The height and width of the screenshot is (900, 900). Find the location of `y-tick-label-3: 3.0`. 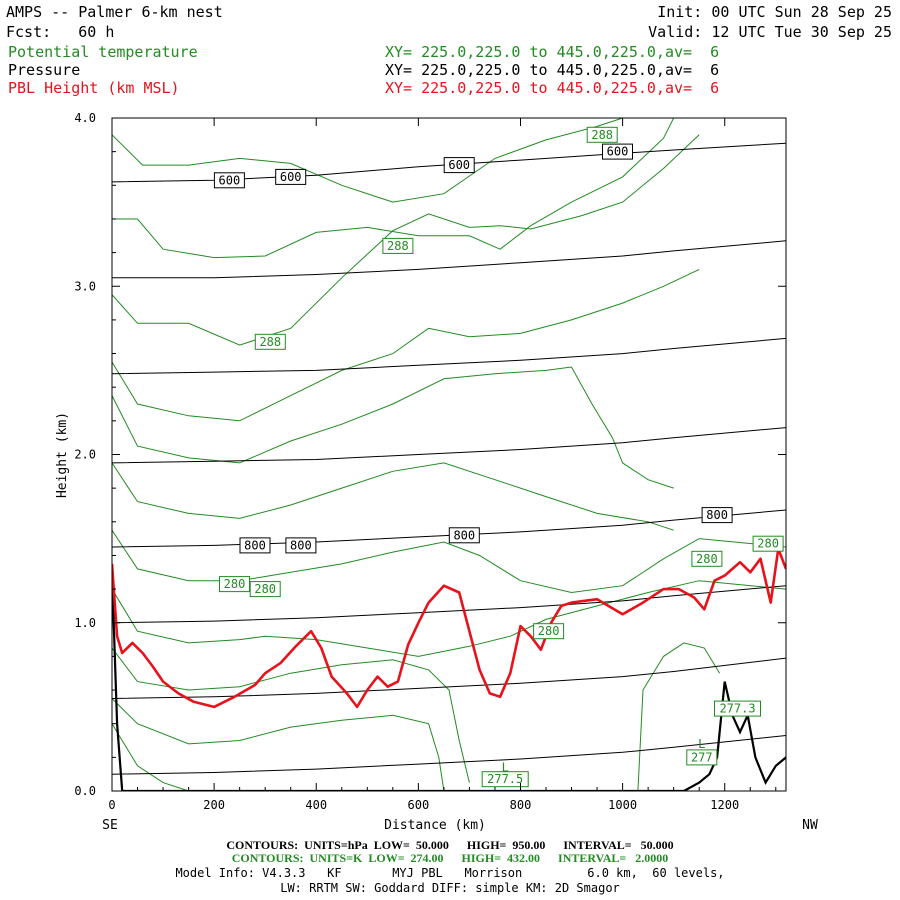

y-tick-label-3: 3.0 is located at coordinates (85, 286).